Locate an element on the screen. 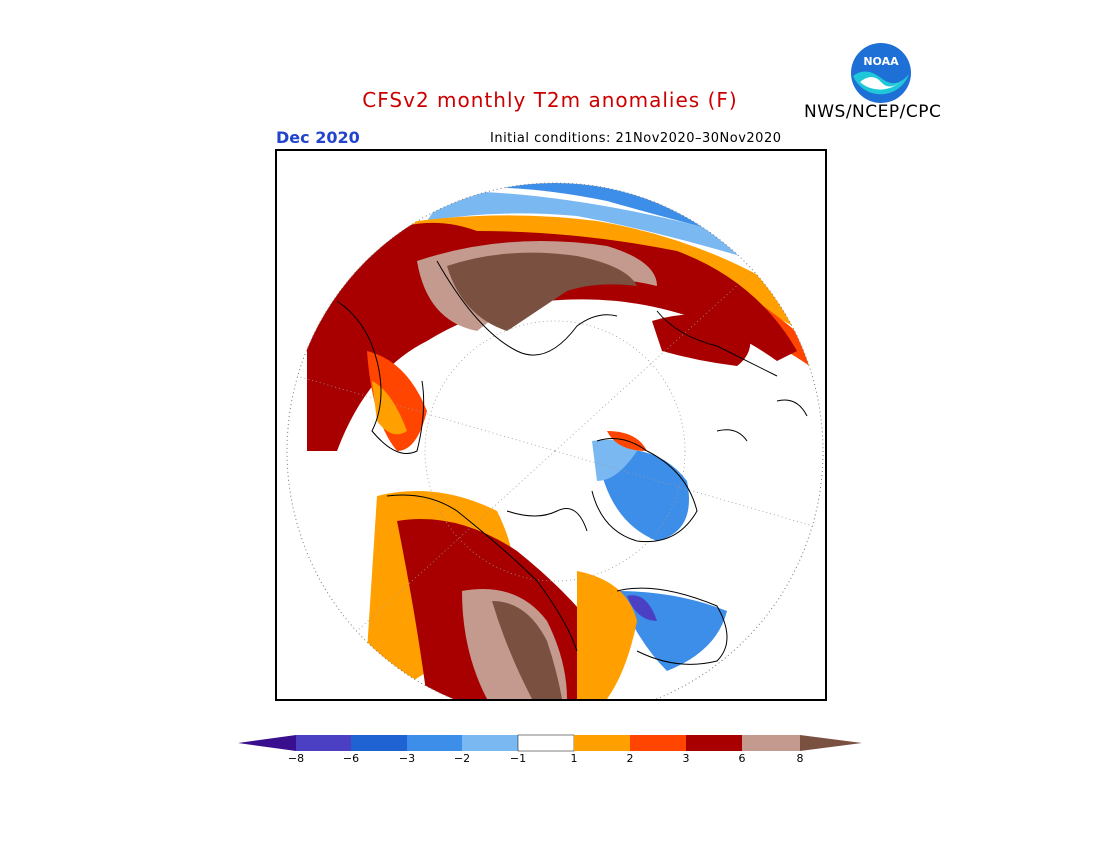 The width and height of the screenshot is (1100, 850). colorbar-label: −8 is located at coordinates (296, 758).